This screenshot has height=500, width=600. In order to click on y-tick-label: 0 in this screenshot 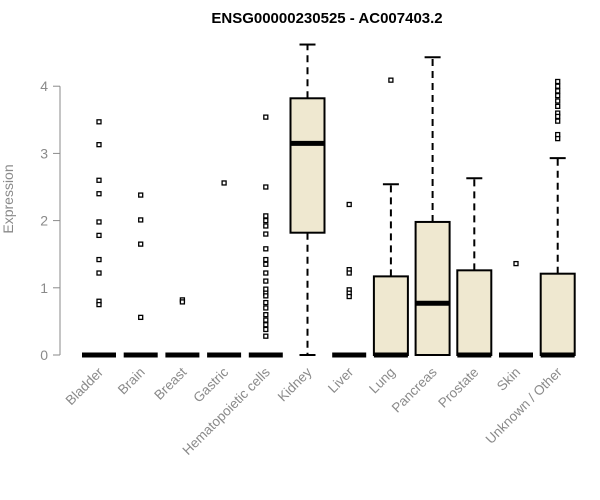, I will do `click(44, 355)`.